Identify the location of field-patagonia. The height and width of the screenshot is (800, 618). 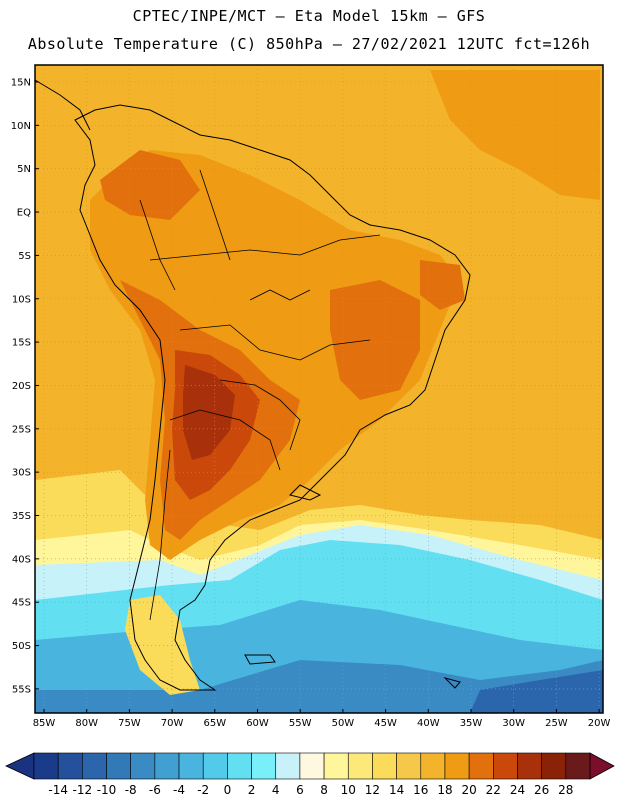
(162, 645).